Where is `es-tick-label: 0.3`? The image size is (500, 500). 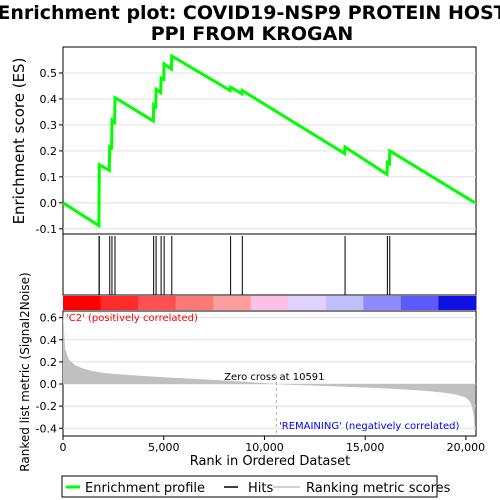 es-tick-label: 0.3 is located at coordinates (49, 125).